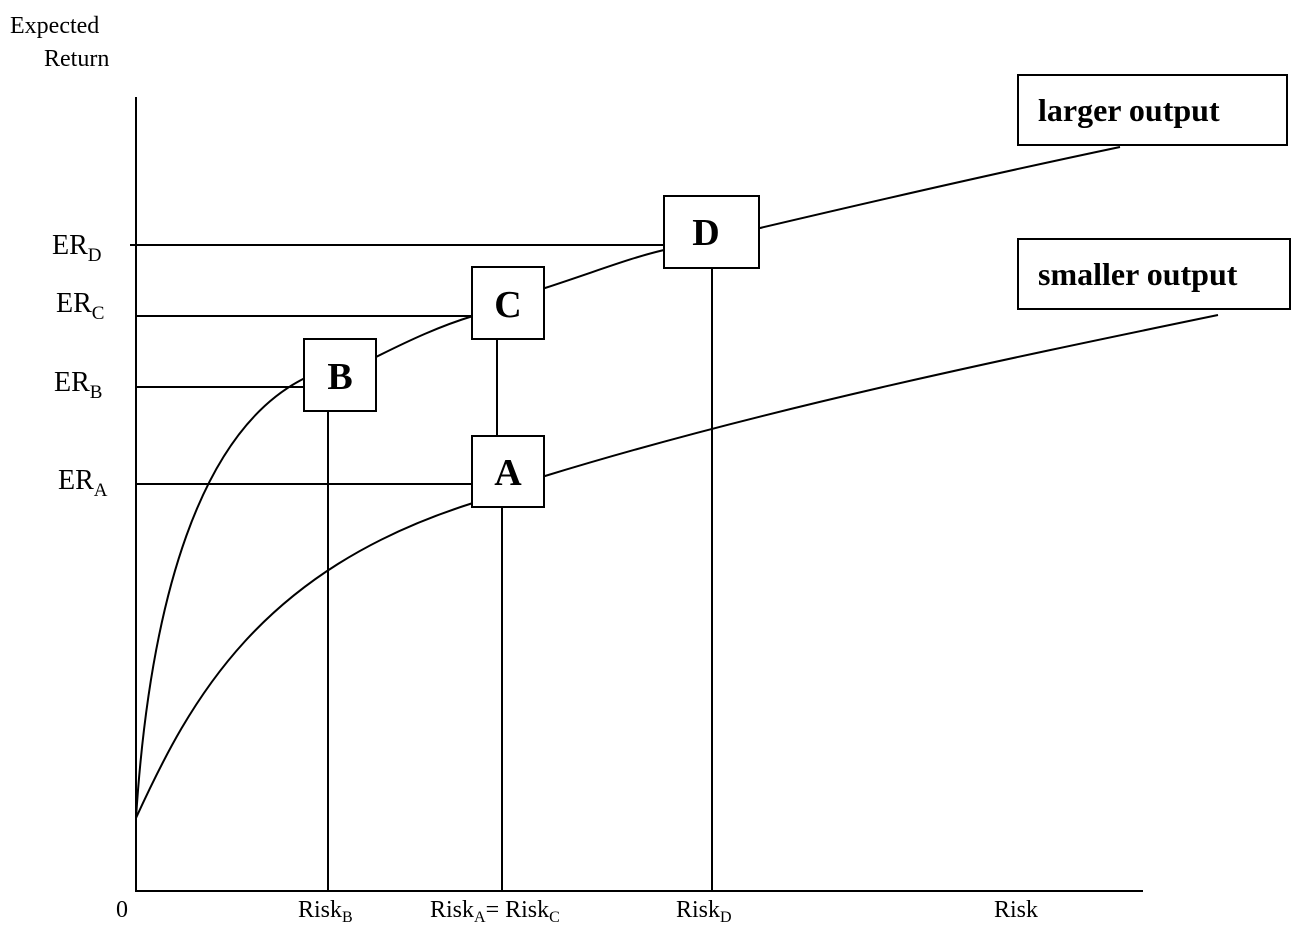  What do you see at coordinates (705, 233) in the screenshot?
I see `point-d-label: D` at bounding box center [705, 233].